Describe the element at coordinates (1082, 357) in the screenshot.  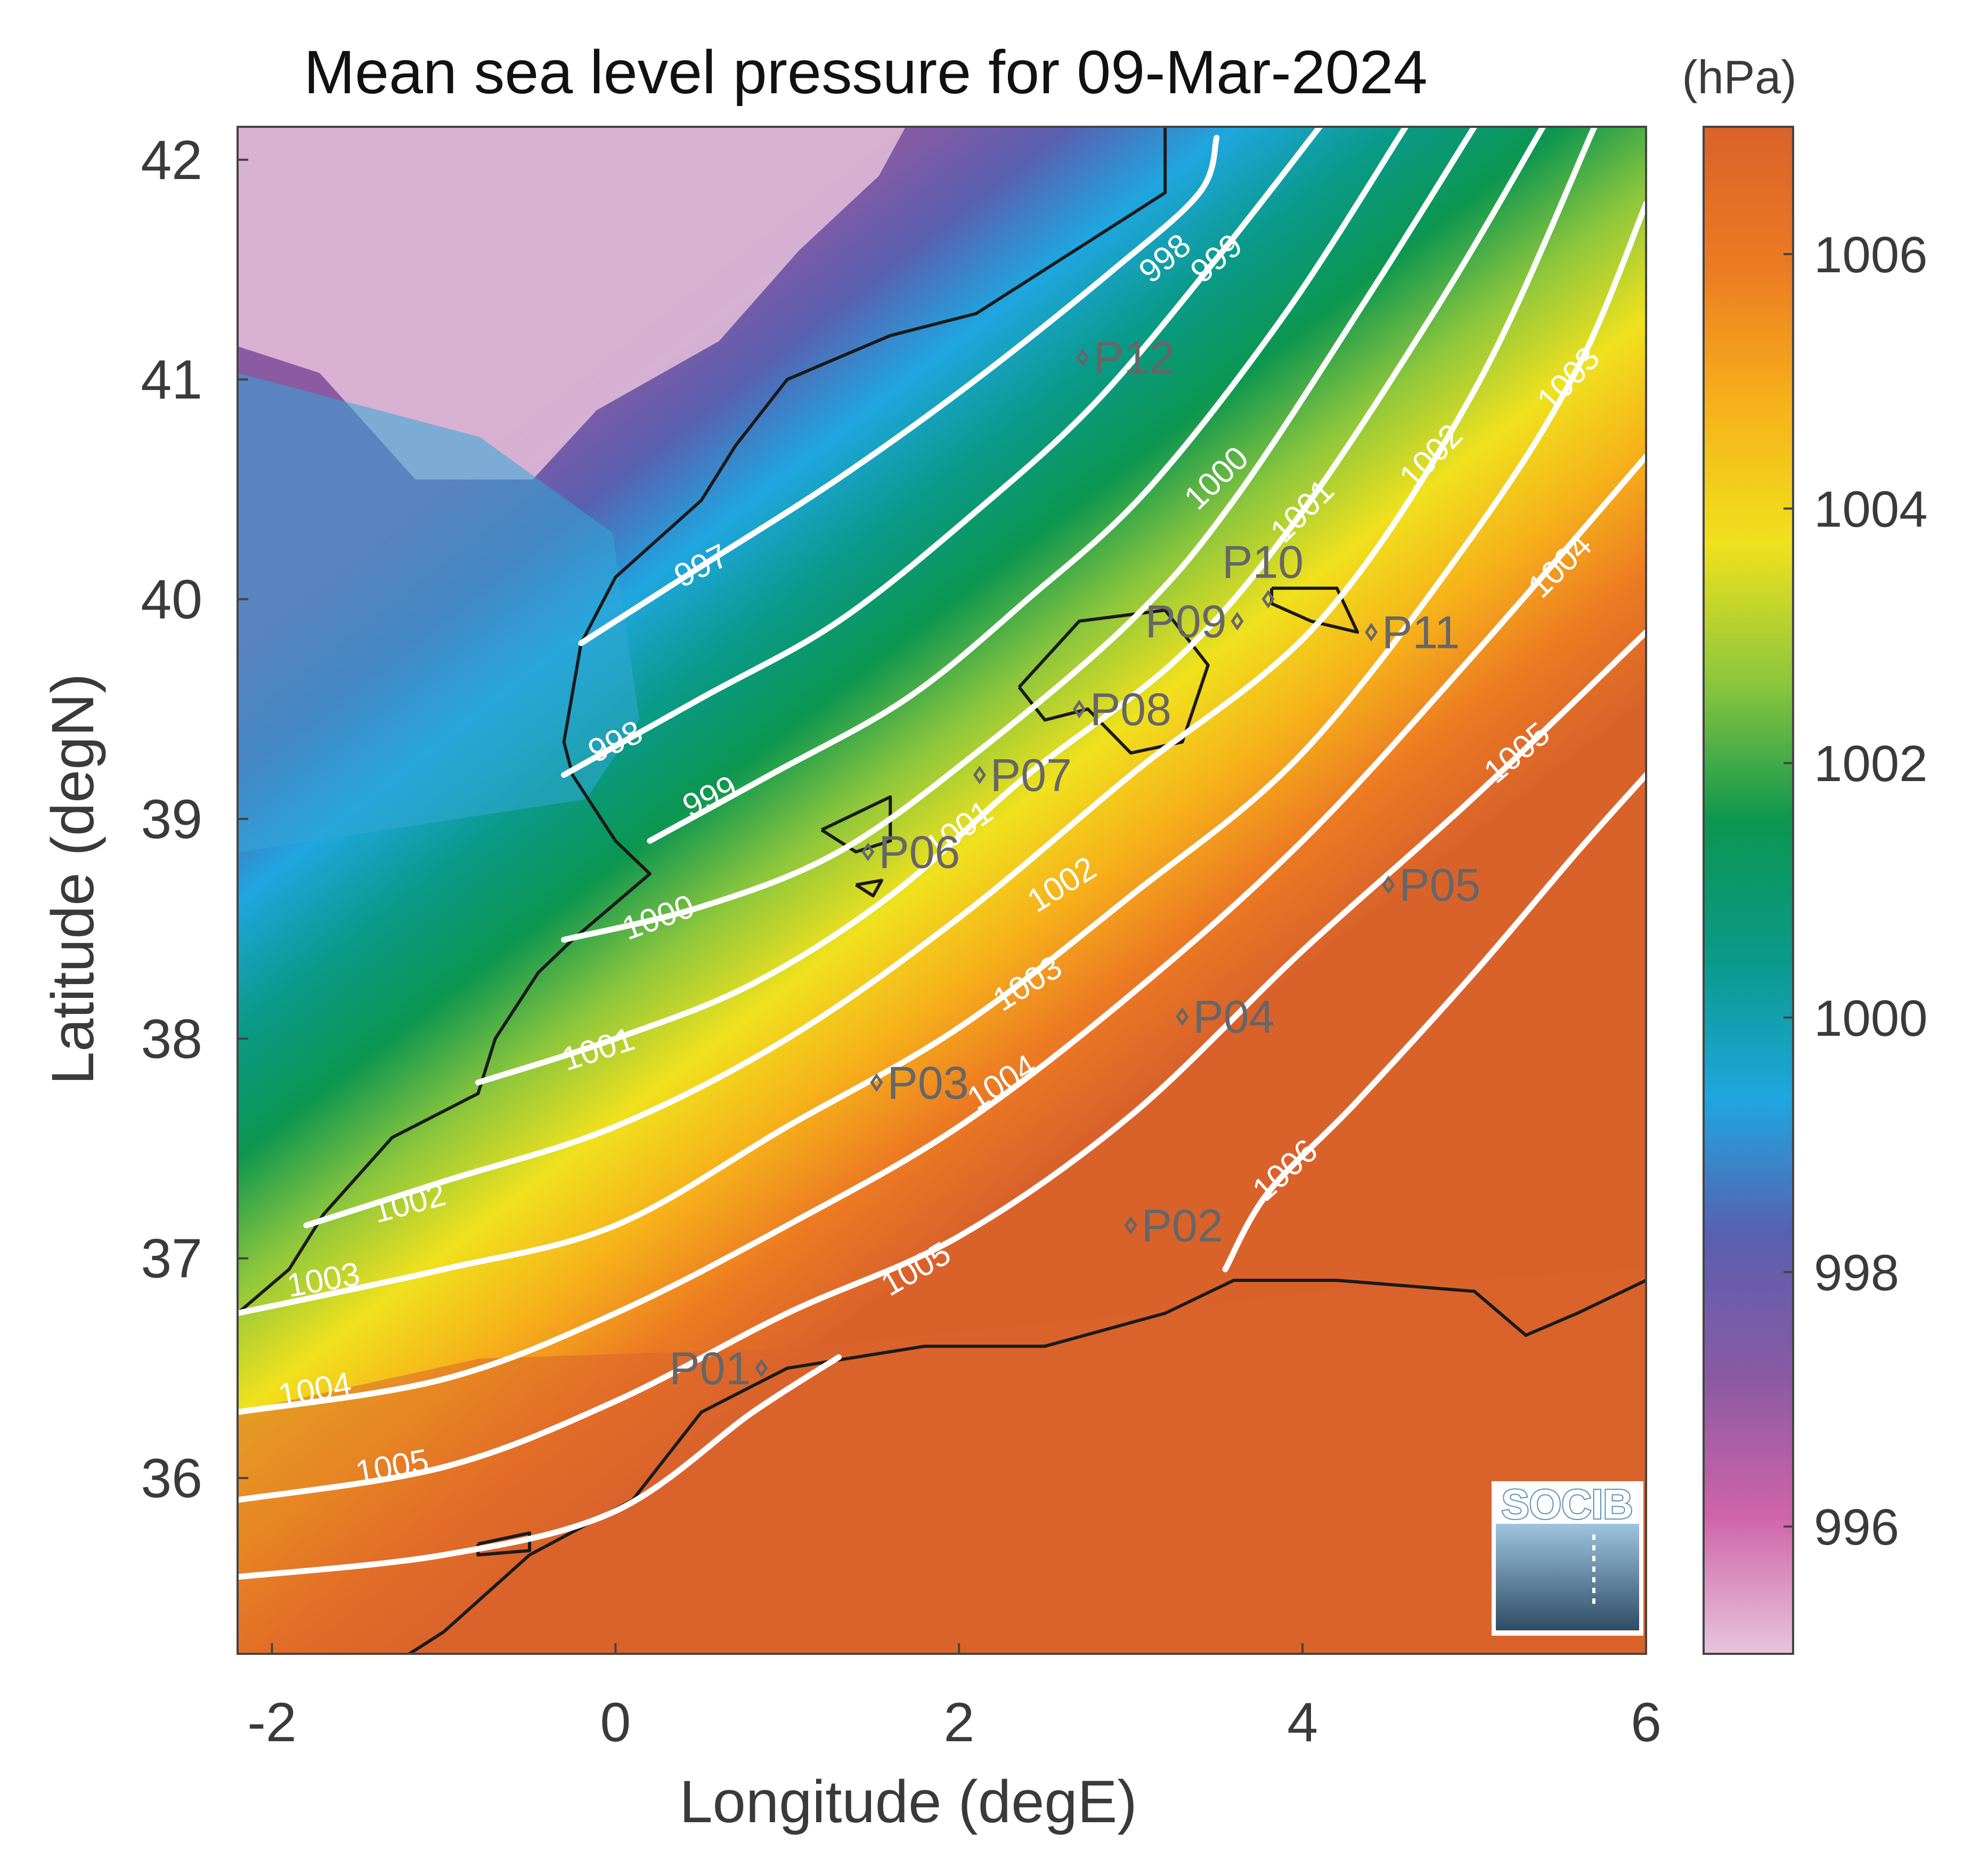
I see `station-marker-p12` at that location.